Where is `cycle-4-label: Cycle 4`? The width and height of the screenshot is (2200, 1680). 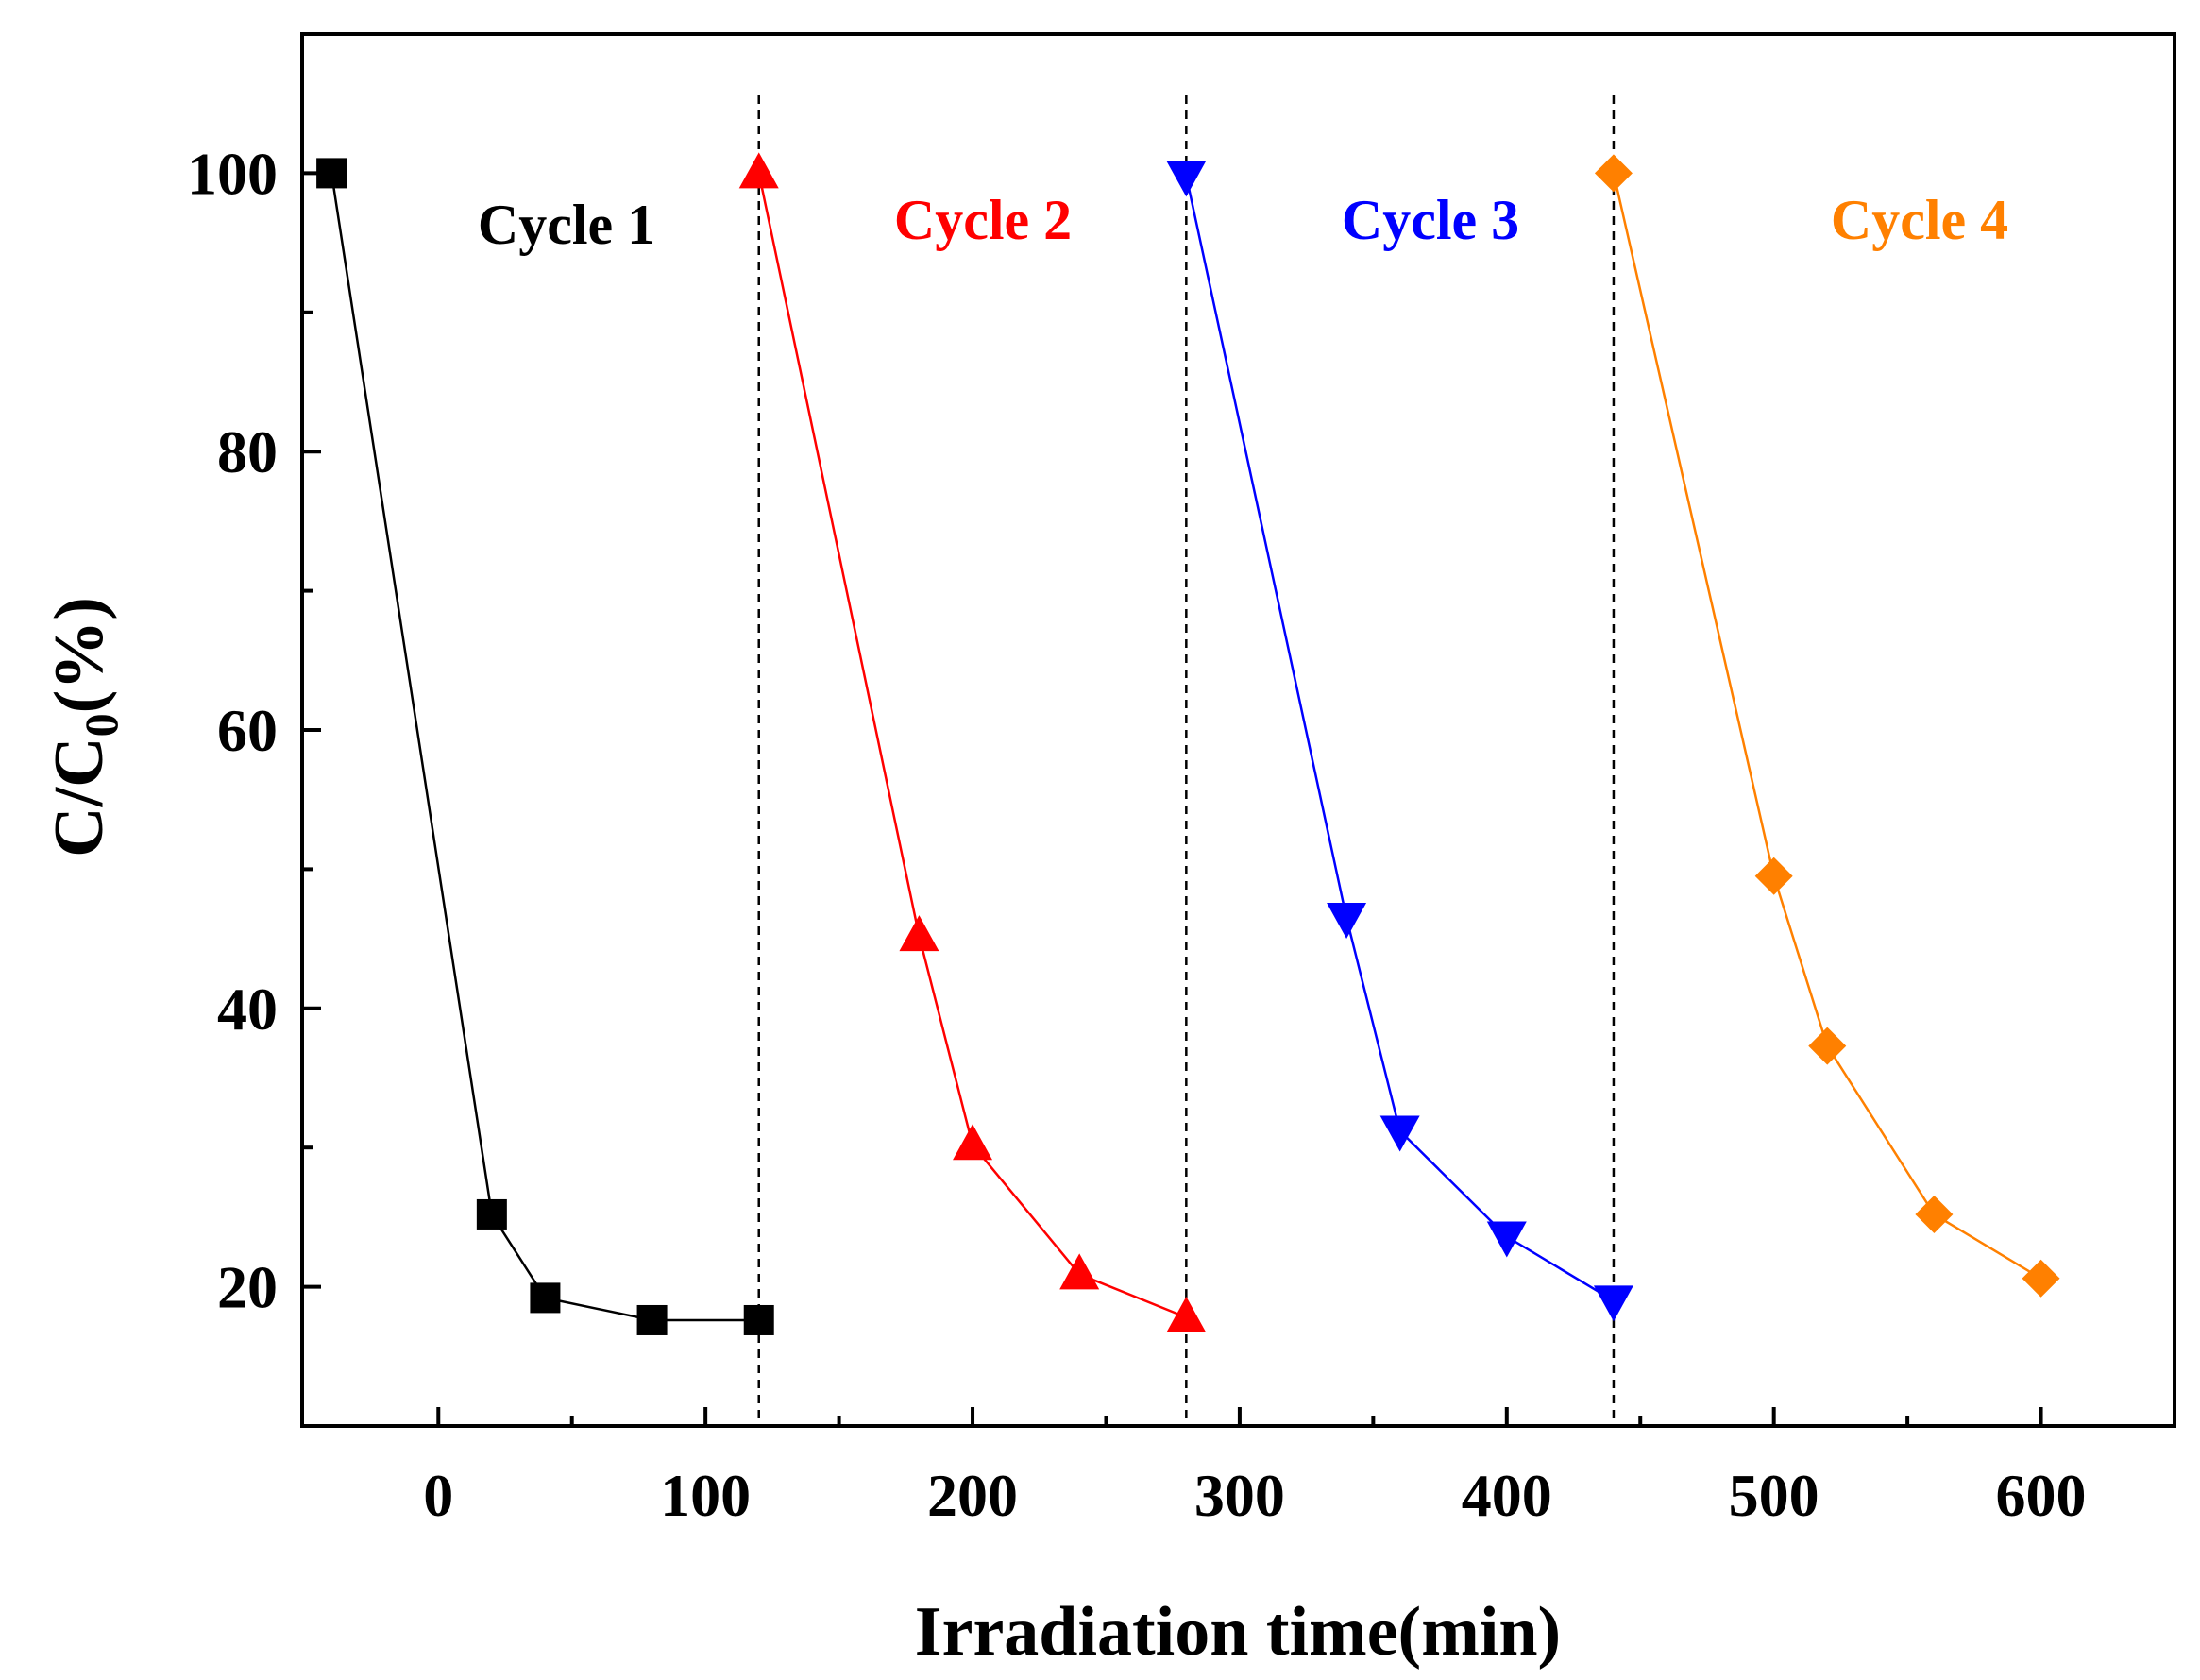 cycle-4-label: Cycle 4 is located at coordinates (1919, 220).